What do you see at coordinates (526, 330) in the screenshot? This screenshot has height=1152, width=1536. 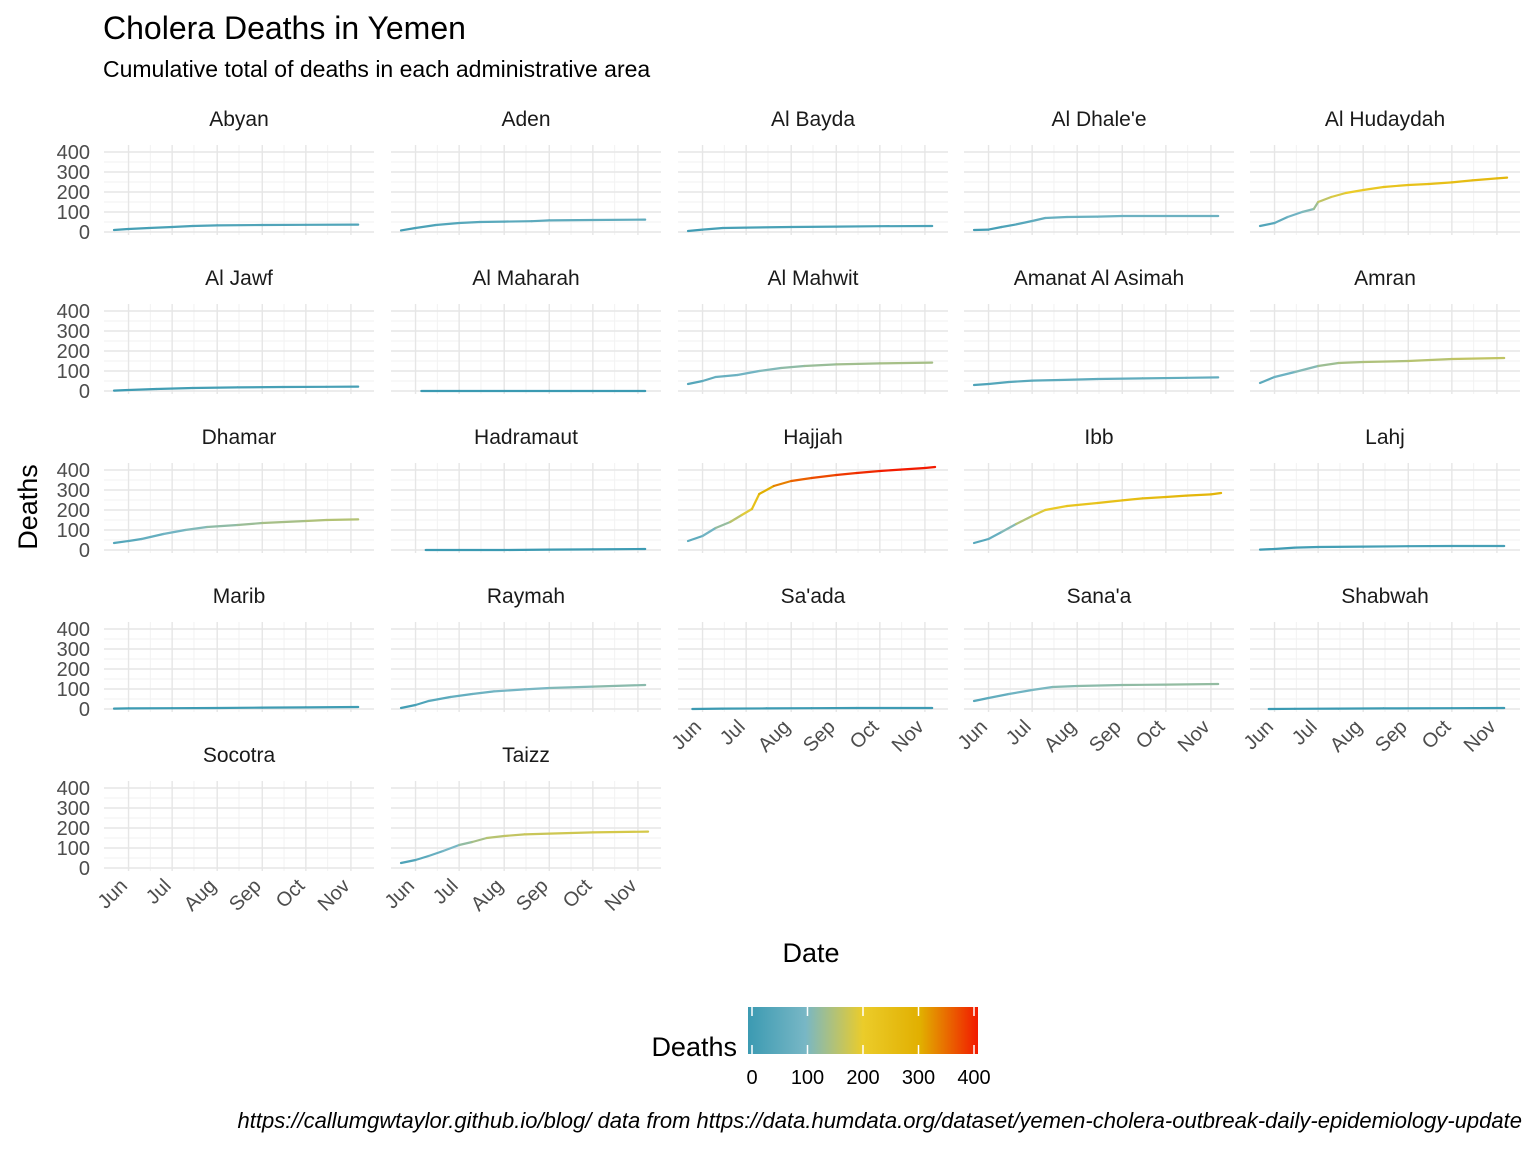 I see `panel-al-maharah: Al Maharah` at bounding box center [526, 330].